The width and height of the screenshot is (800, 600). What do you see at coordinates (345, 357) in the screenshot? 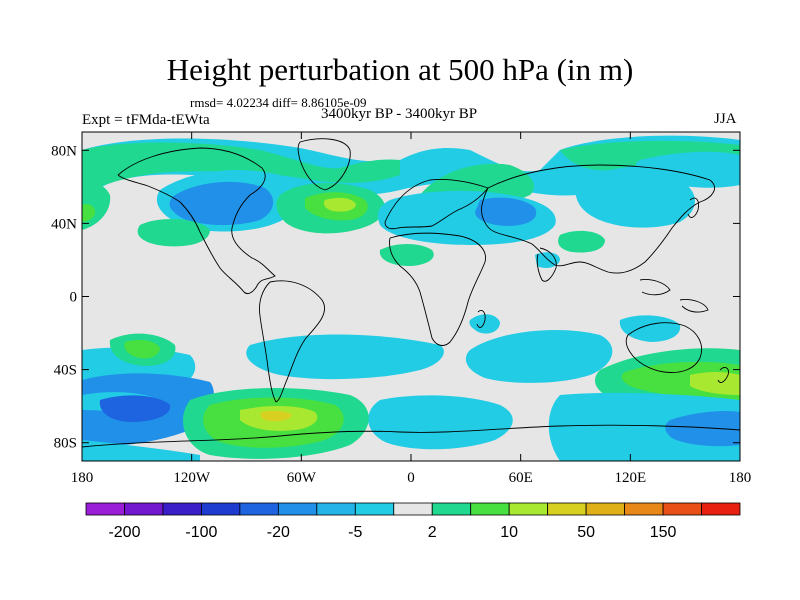
I see `contour-cyan-s-pacific` at bounding box center [345, 357].